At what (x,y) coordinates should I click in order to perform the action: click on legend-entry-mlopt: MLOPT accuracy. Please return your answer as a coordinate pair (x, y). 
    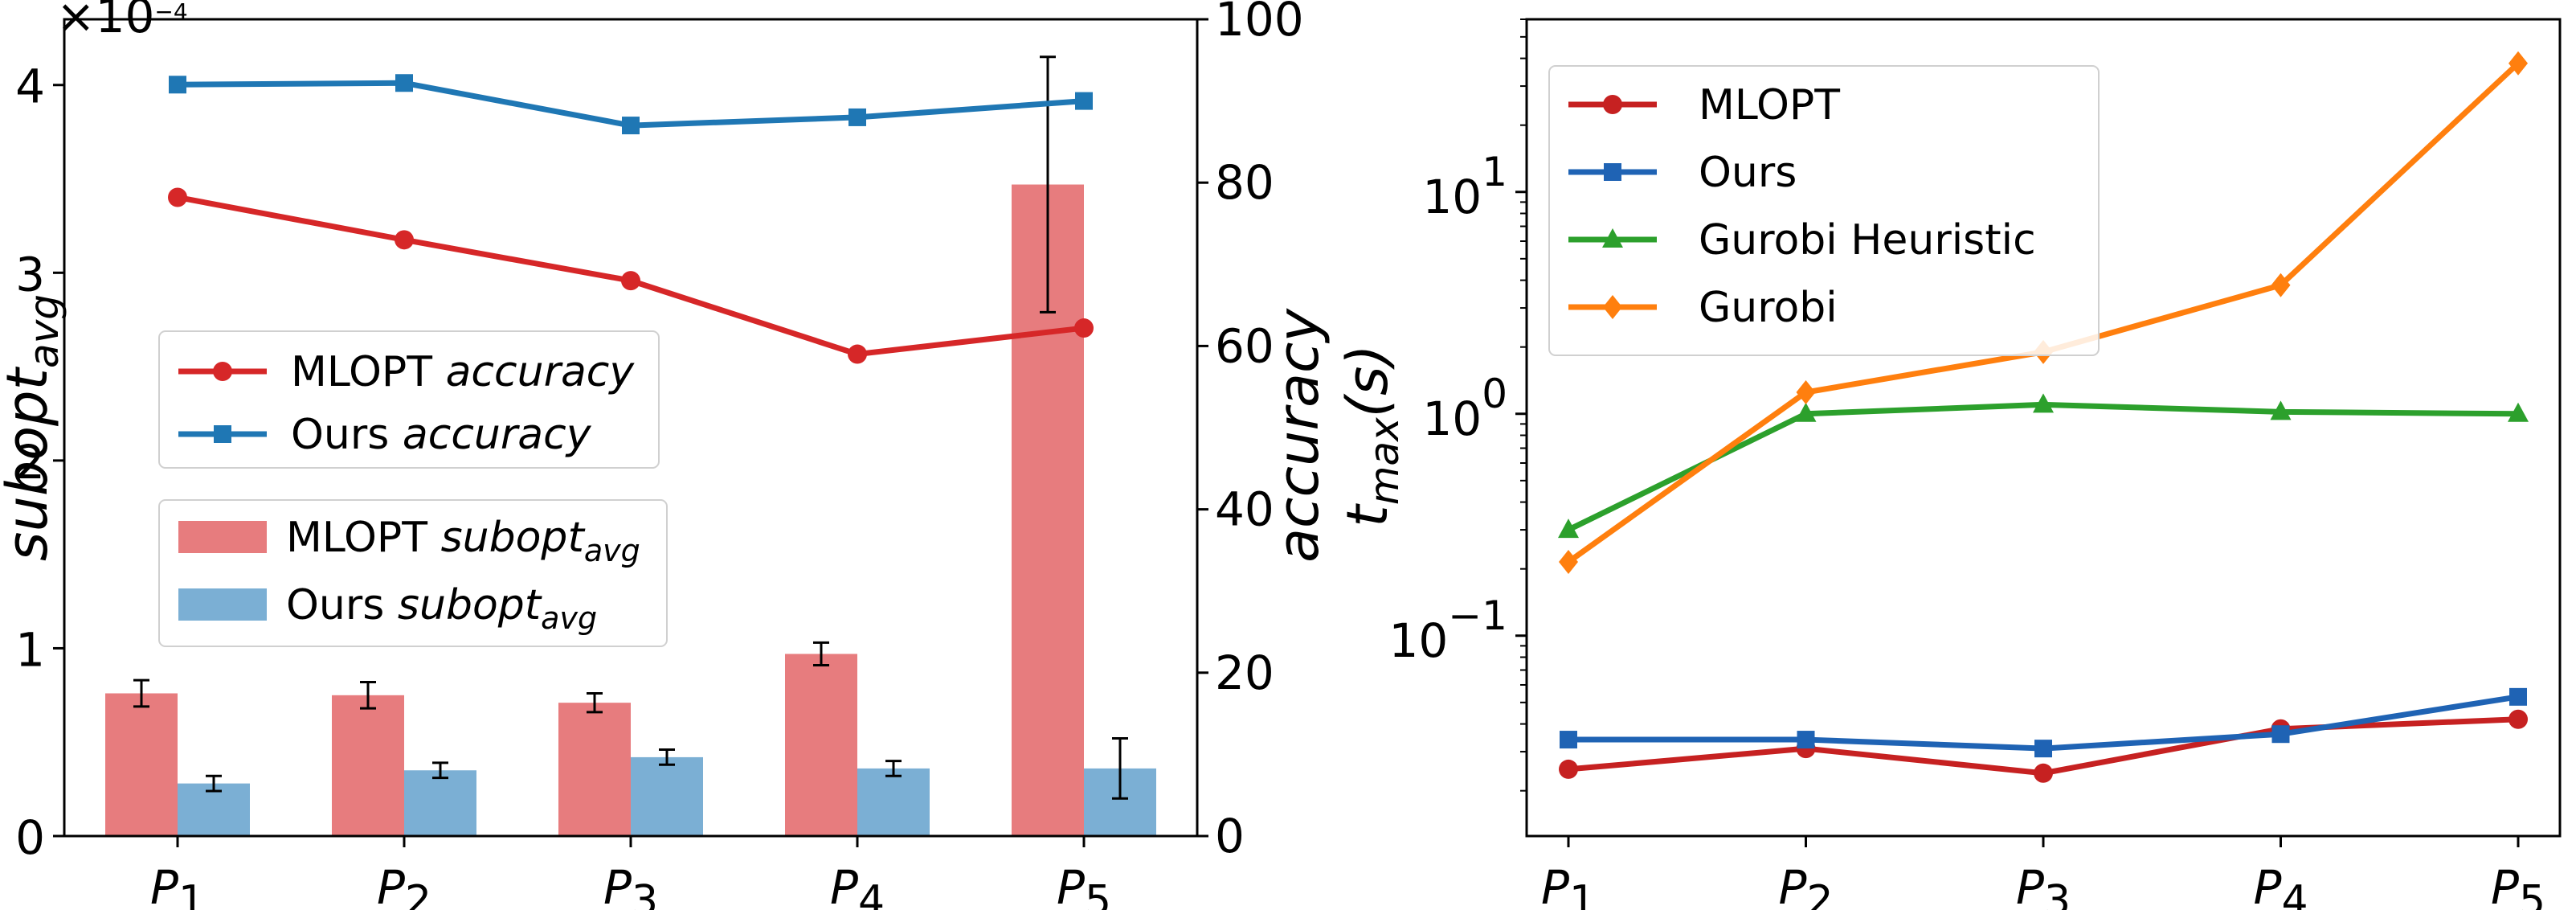
    Looking at the image, I should click on (463, 372).